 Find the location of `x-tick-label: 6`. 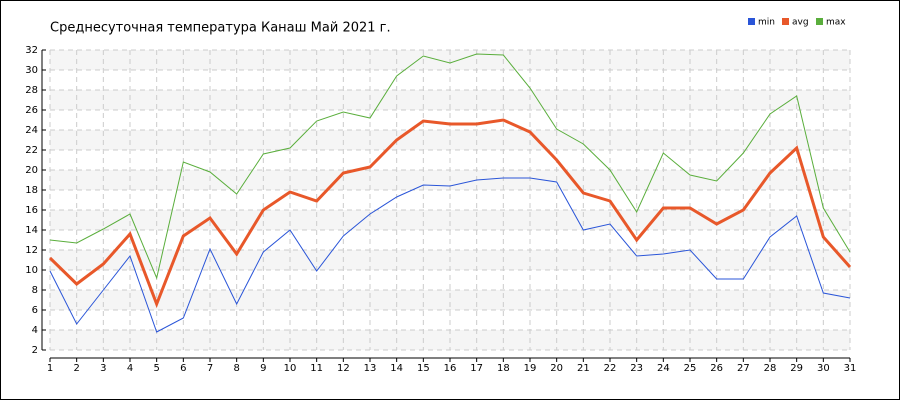

x-tick-label: 6 is located at coordinates (183, 368).